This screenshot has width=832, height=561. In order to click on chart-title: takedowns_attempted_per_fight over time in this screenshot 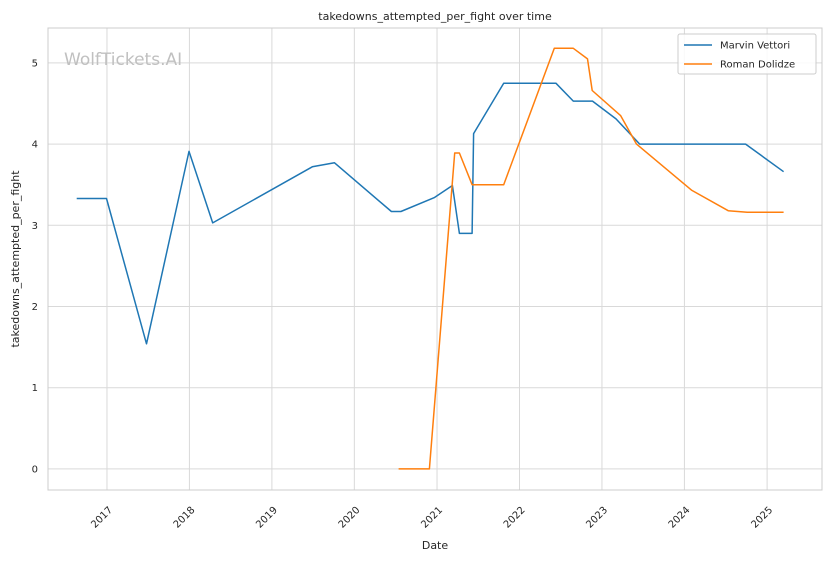, I will do `click(435, 16)`.